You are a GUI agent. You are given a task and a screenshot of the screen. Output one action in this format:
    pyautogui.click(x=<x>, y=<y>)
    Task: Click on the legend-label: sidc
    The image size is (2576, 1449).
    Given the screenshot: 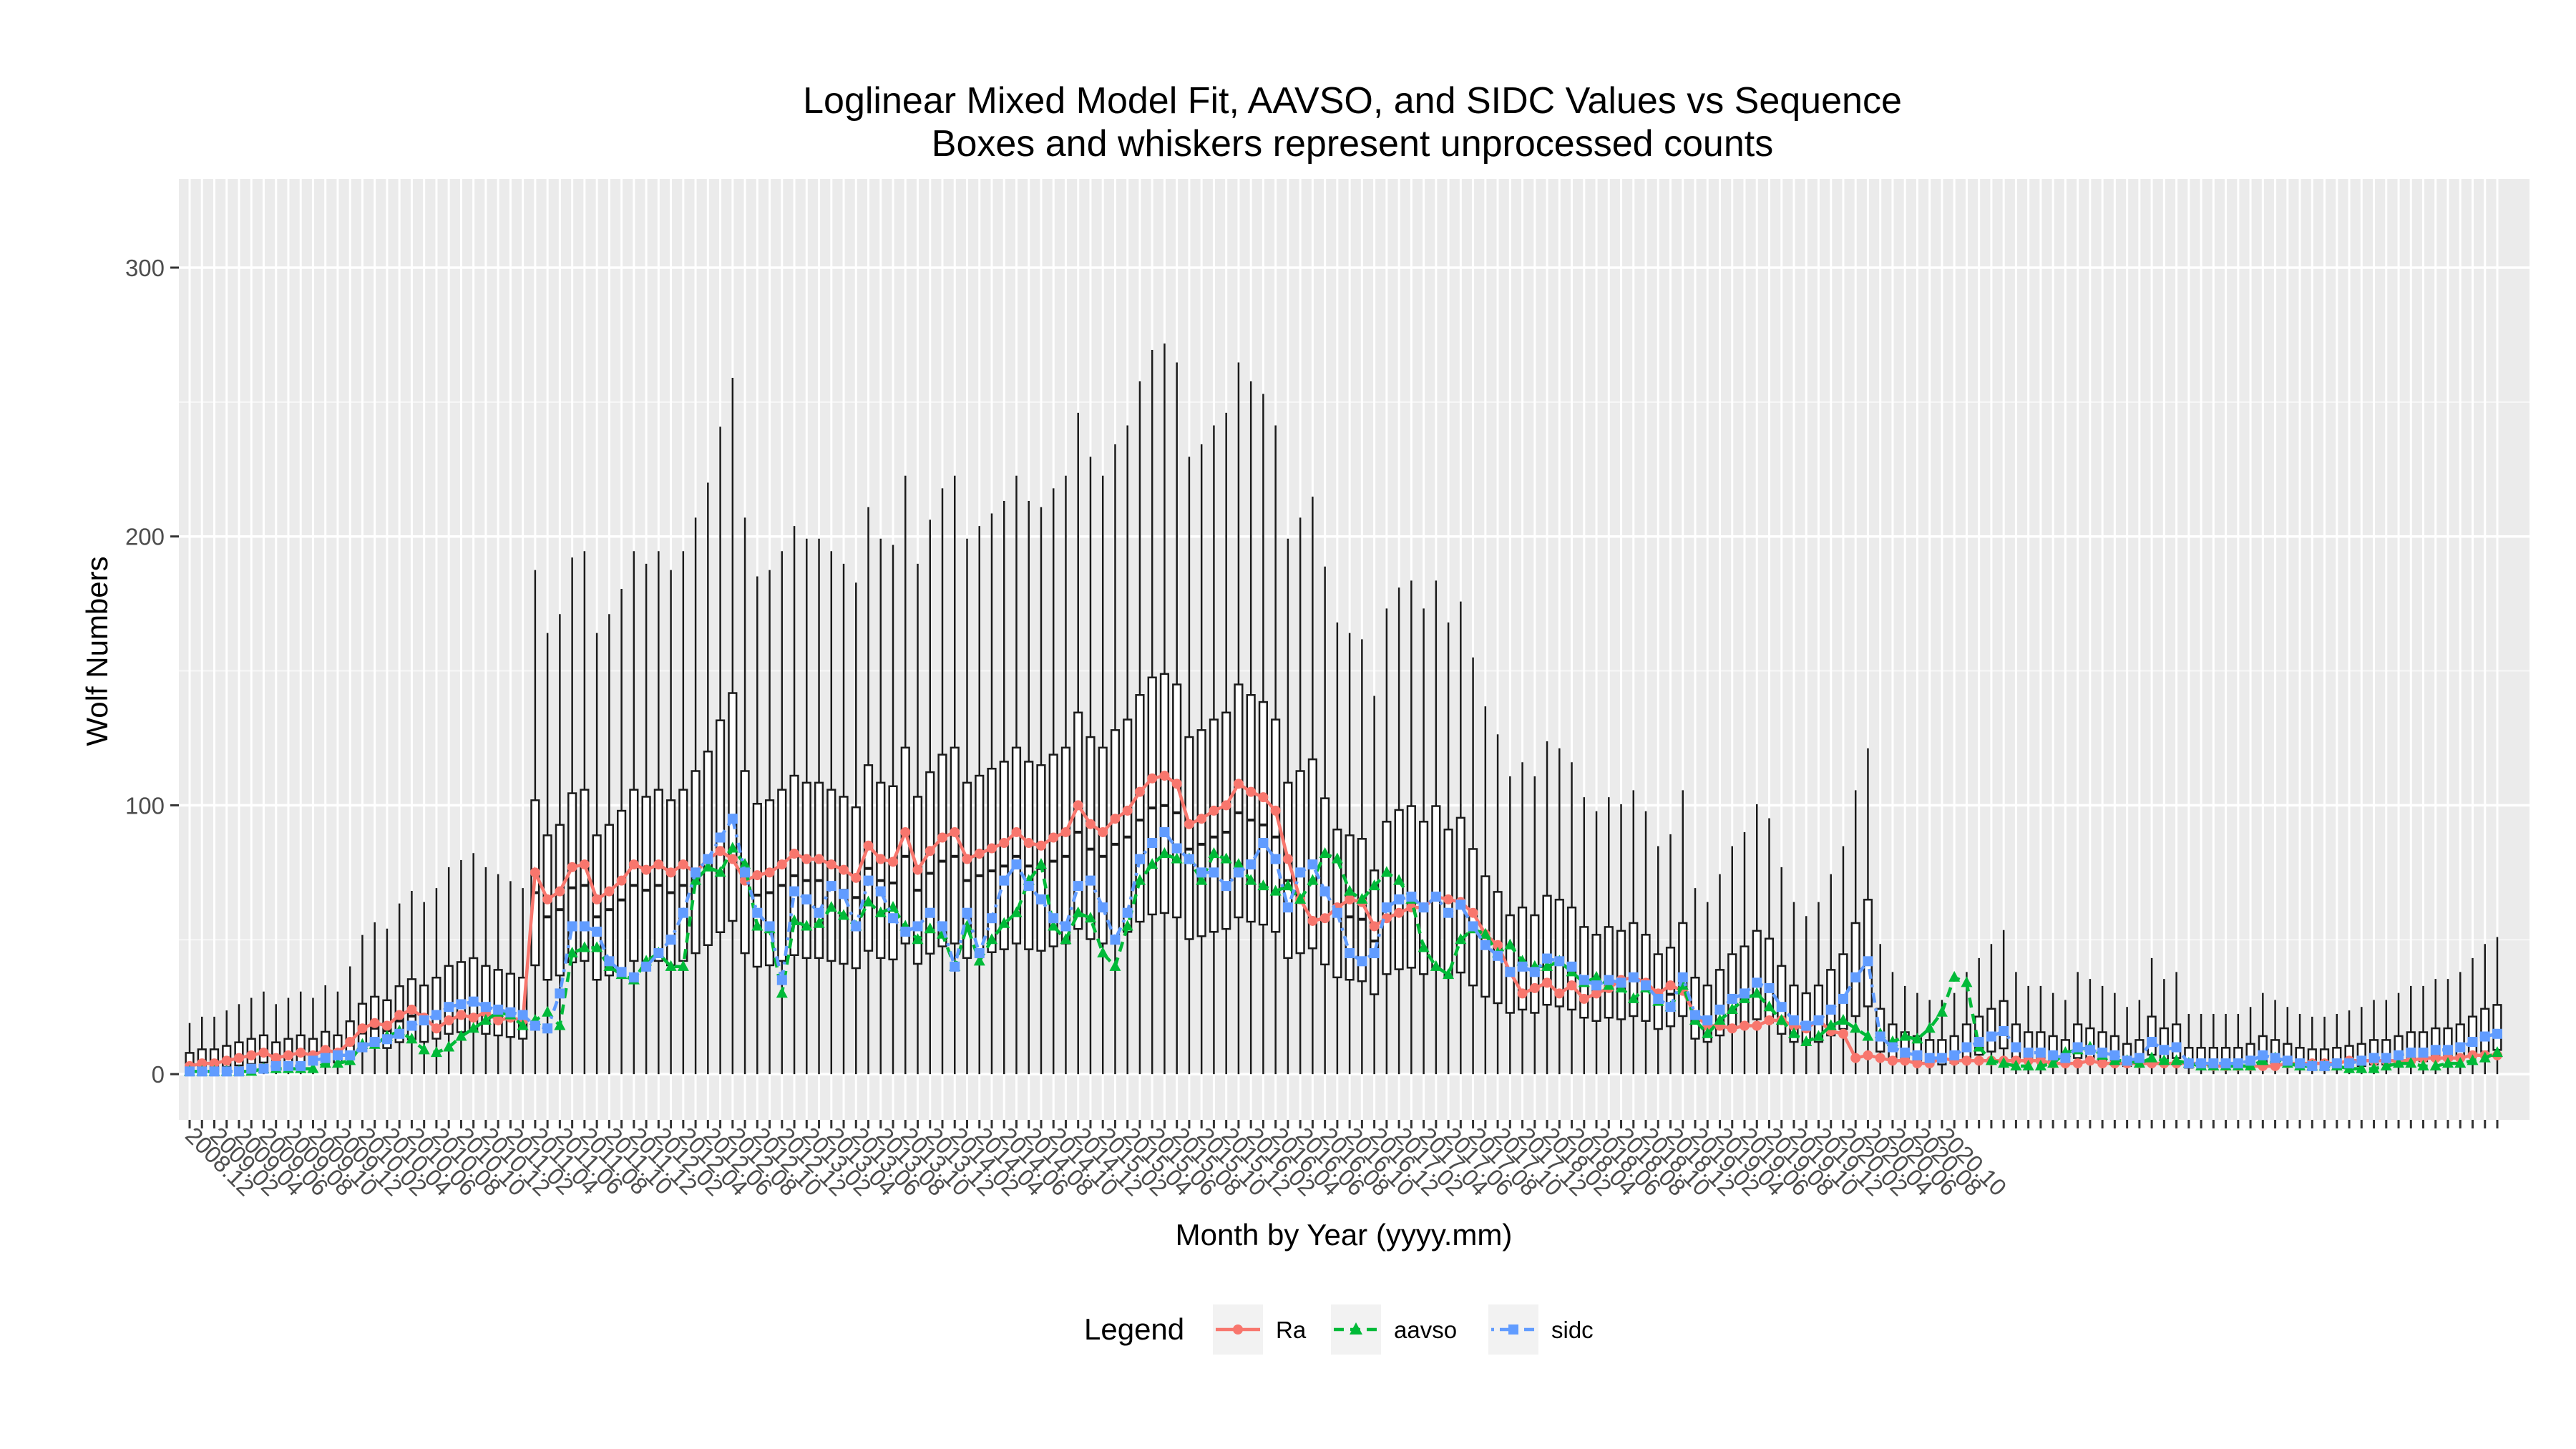 What is the action you would take?
    pyautogui.click(x=1572, y=1330)
    